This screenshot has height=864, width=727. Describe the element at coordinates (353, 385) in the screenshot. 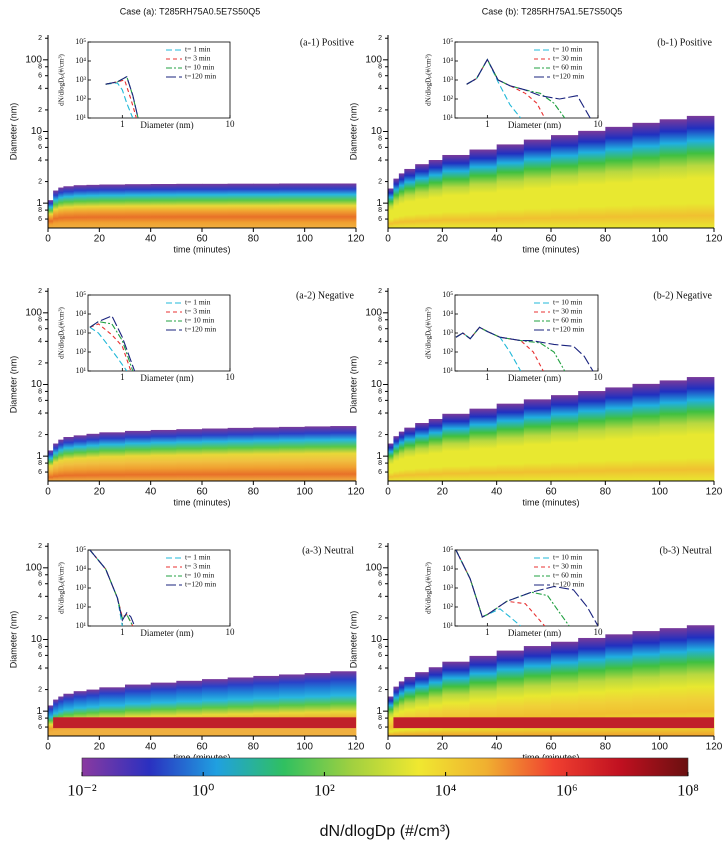

I see `y-axis-label: Diameter (nm)` at that location.